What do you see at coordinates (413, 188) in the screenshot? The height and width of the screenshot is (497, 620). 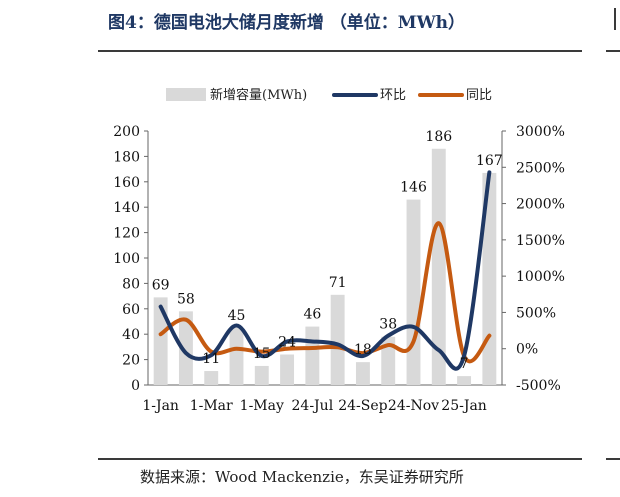 I see `data-label: 146` at bounding box center [413, 188].